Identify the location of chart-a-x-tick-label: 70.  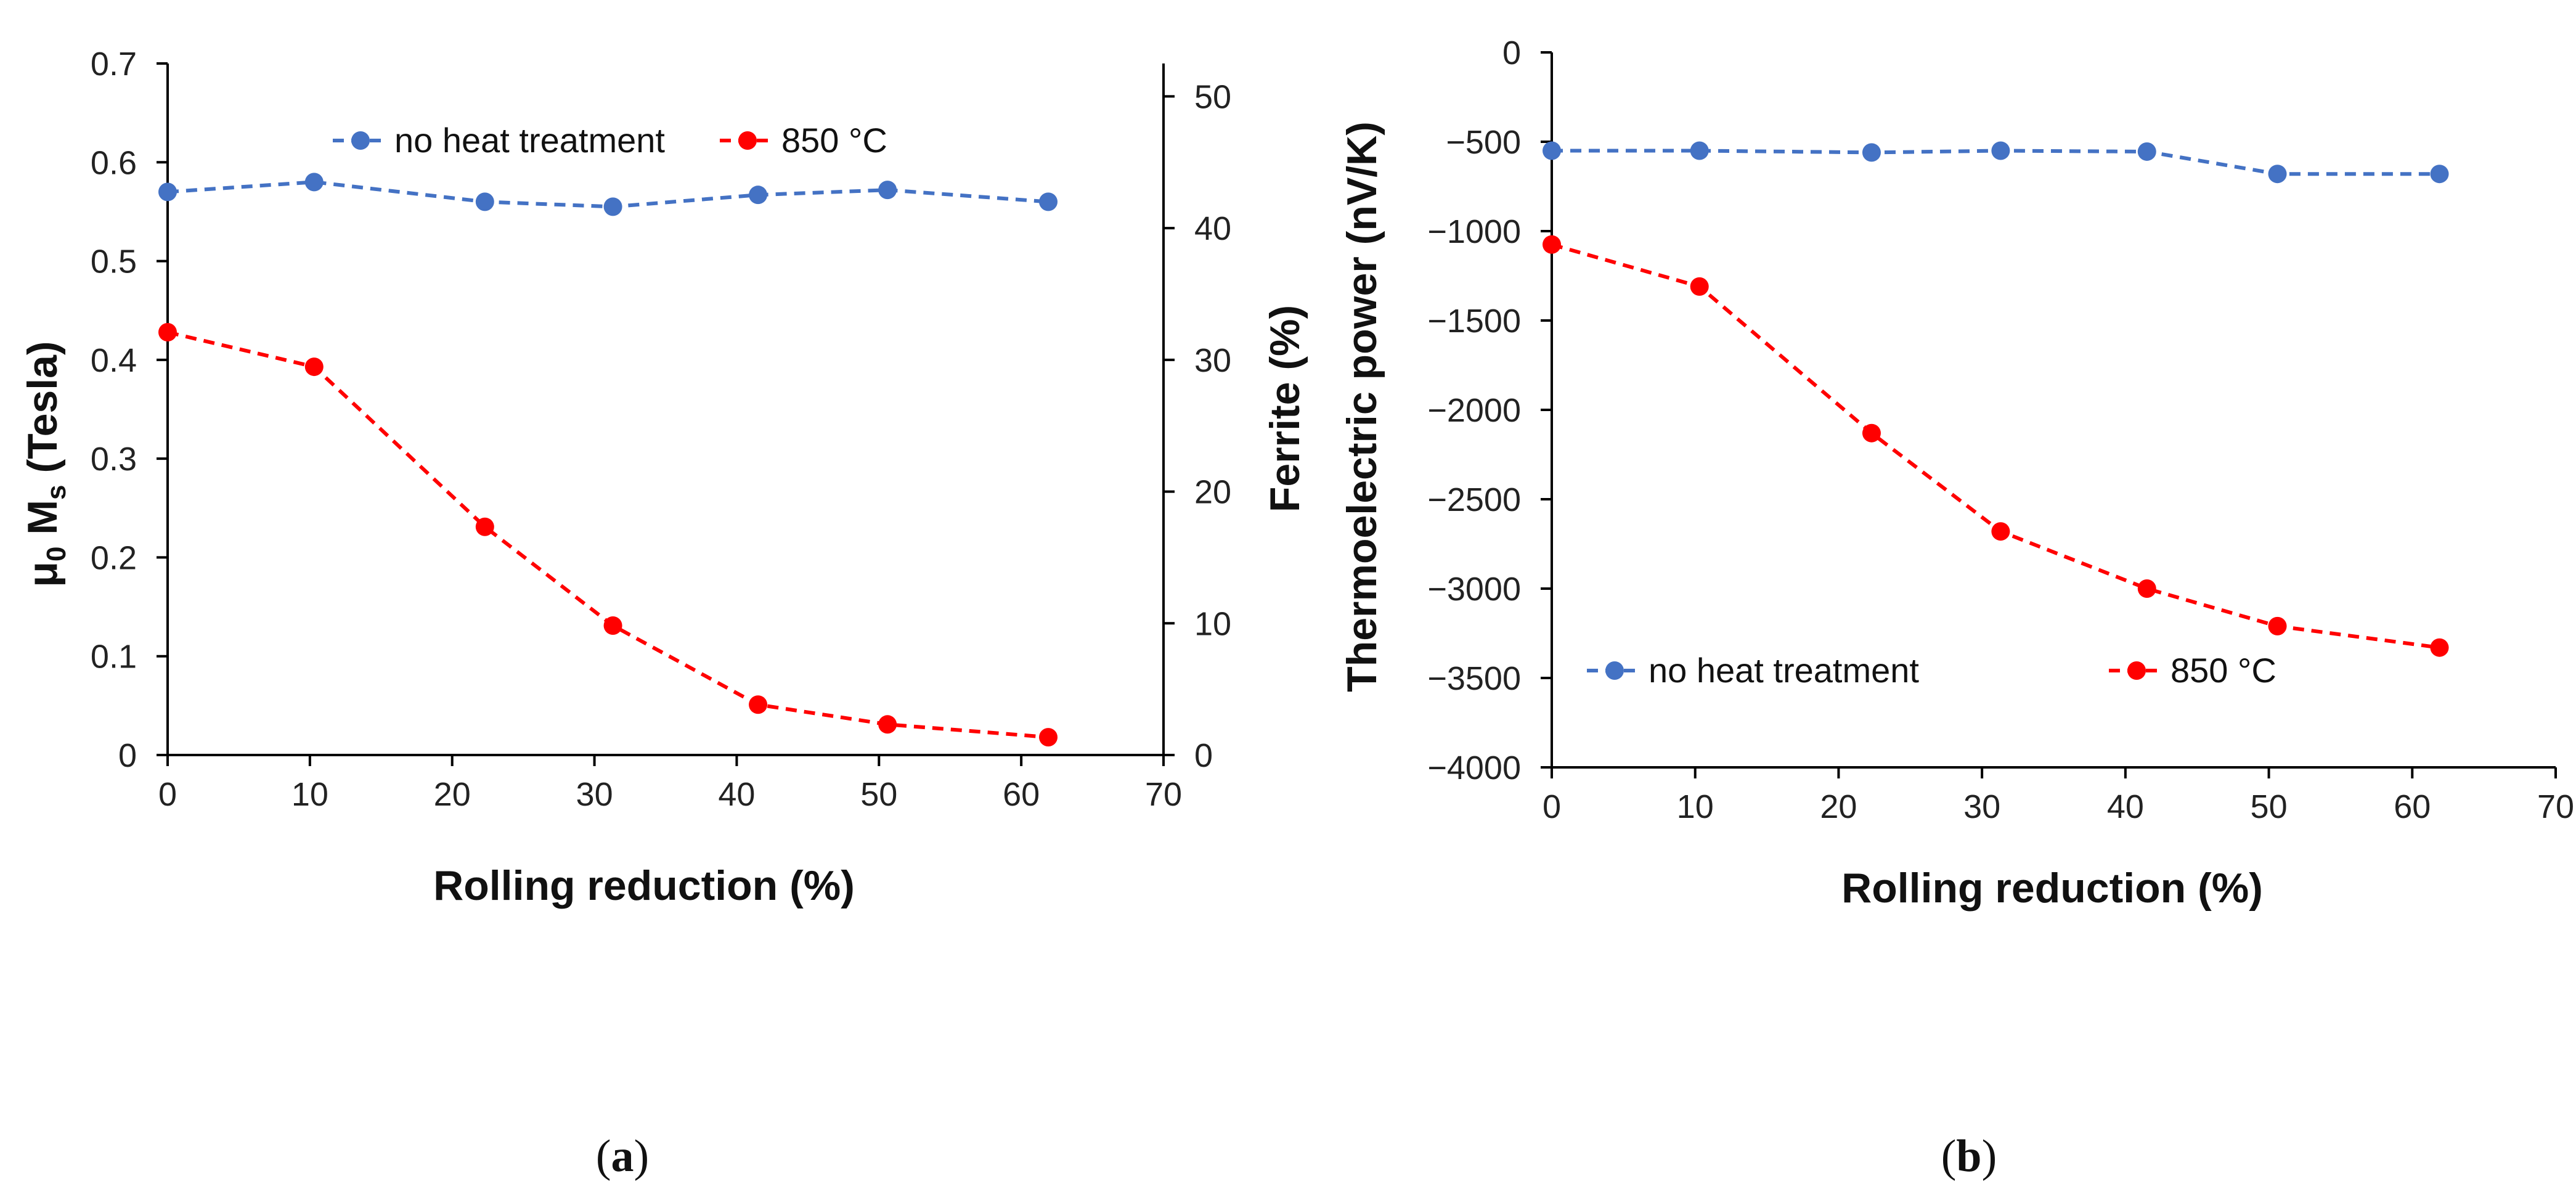
(1163, 794).